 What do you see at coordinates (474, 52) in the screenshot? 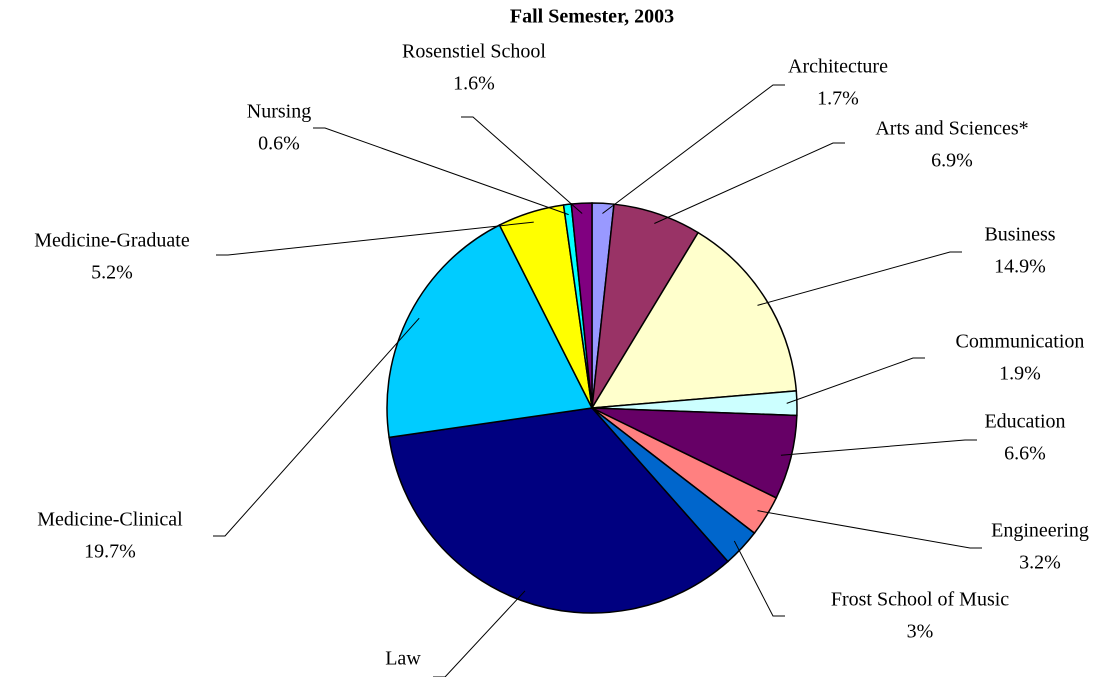
I see `slice-label: Rosenstiel School` at bounding box center [474, 52].